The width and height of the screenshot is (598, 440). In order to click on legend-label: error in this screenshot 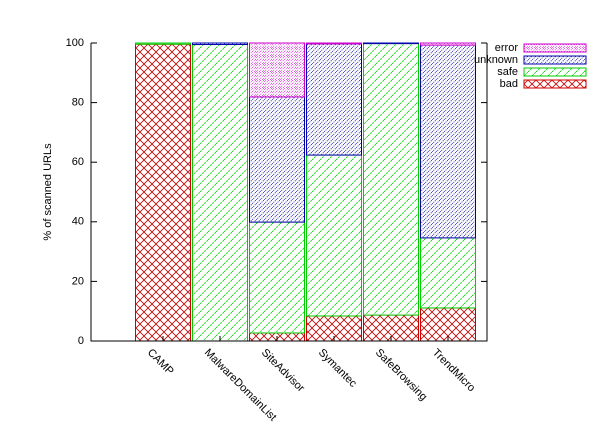, I will do `click(507, 48)`.